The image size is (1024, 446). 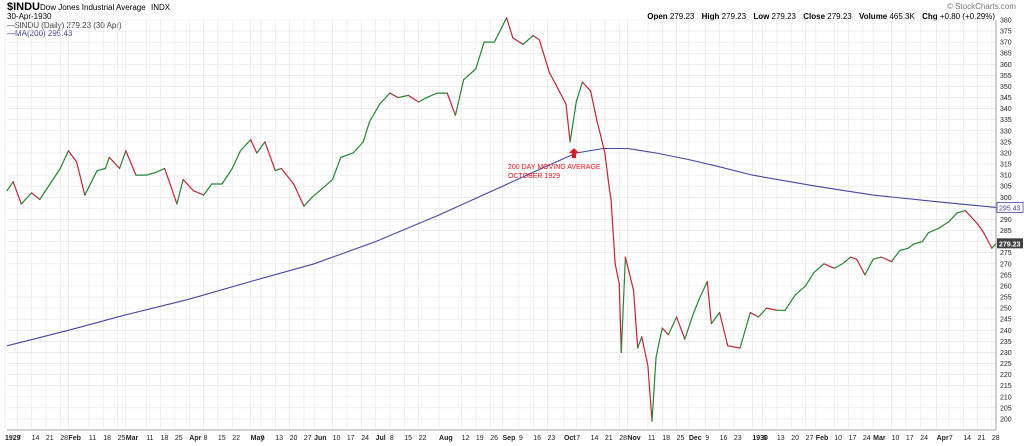 I want to click on ohlc-label-close: Close, so click(x=815, y=16).